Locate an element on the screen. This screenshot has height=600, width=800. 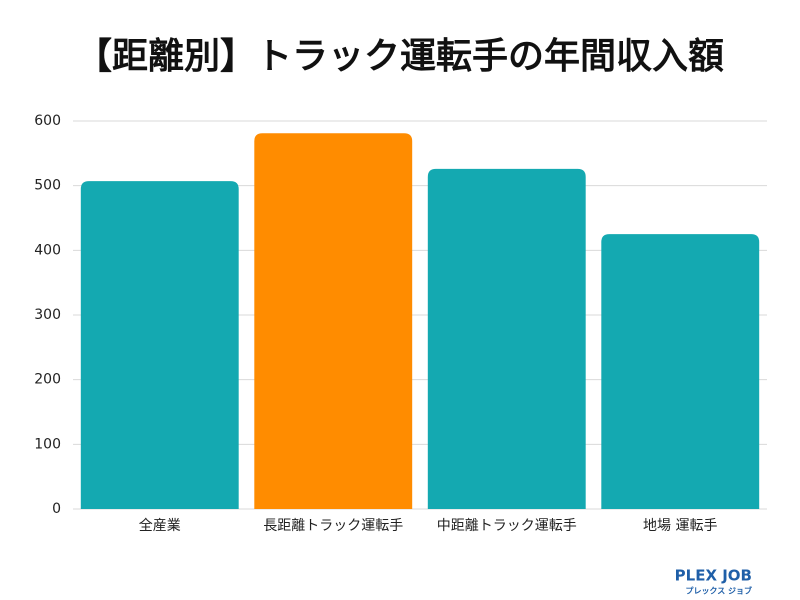
logo-name: PLEX JOB is located at coordinates (713, 576).